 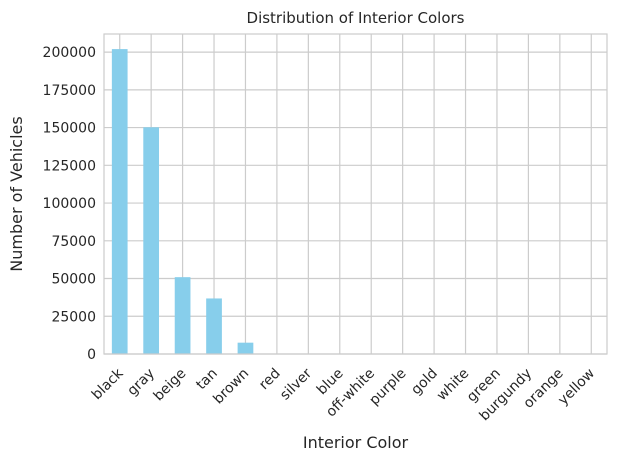 What do you see at coordinates (69, 129) in the screenshot?
I see `y-tick-label: 150000` at bounding box center [69, 129].